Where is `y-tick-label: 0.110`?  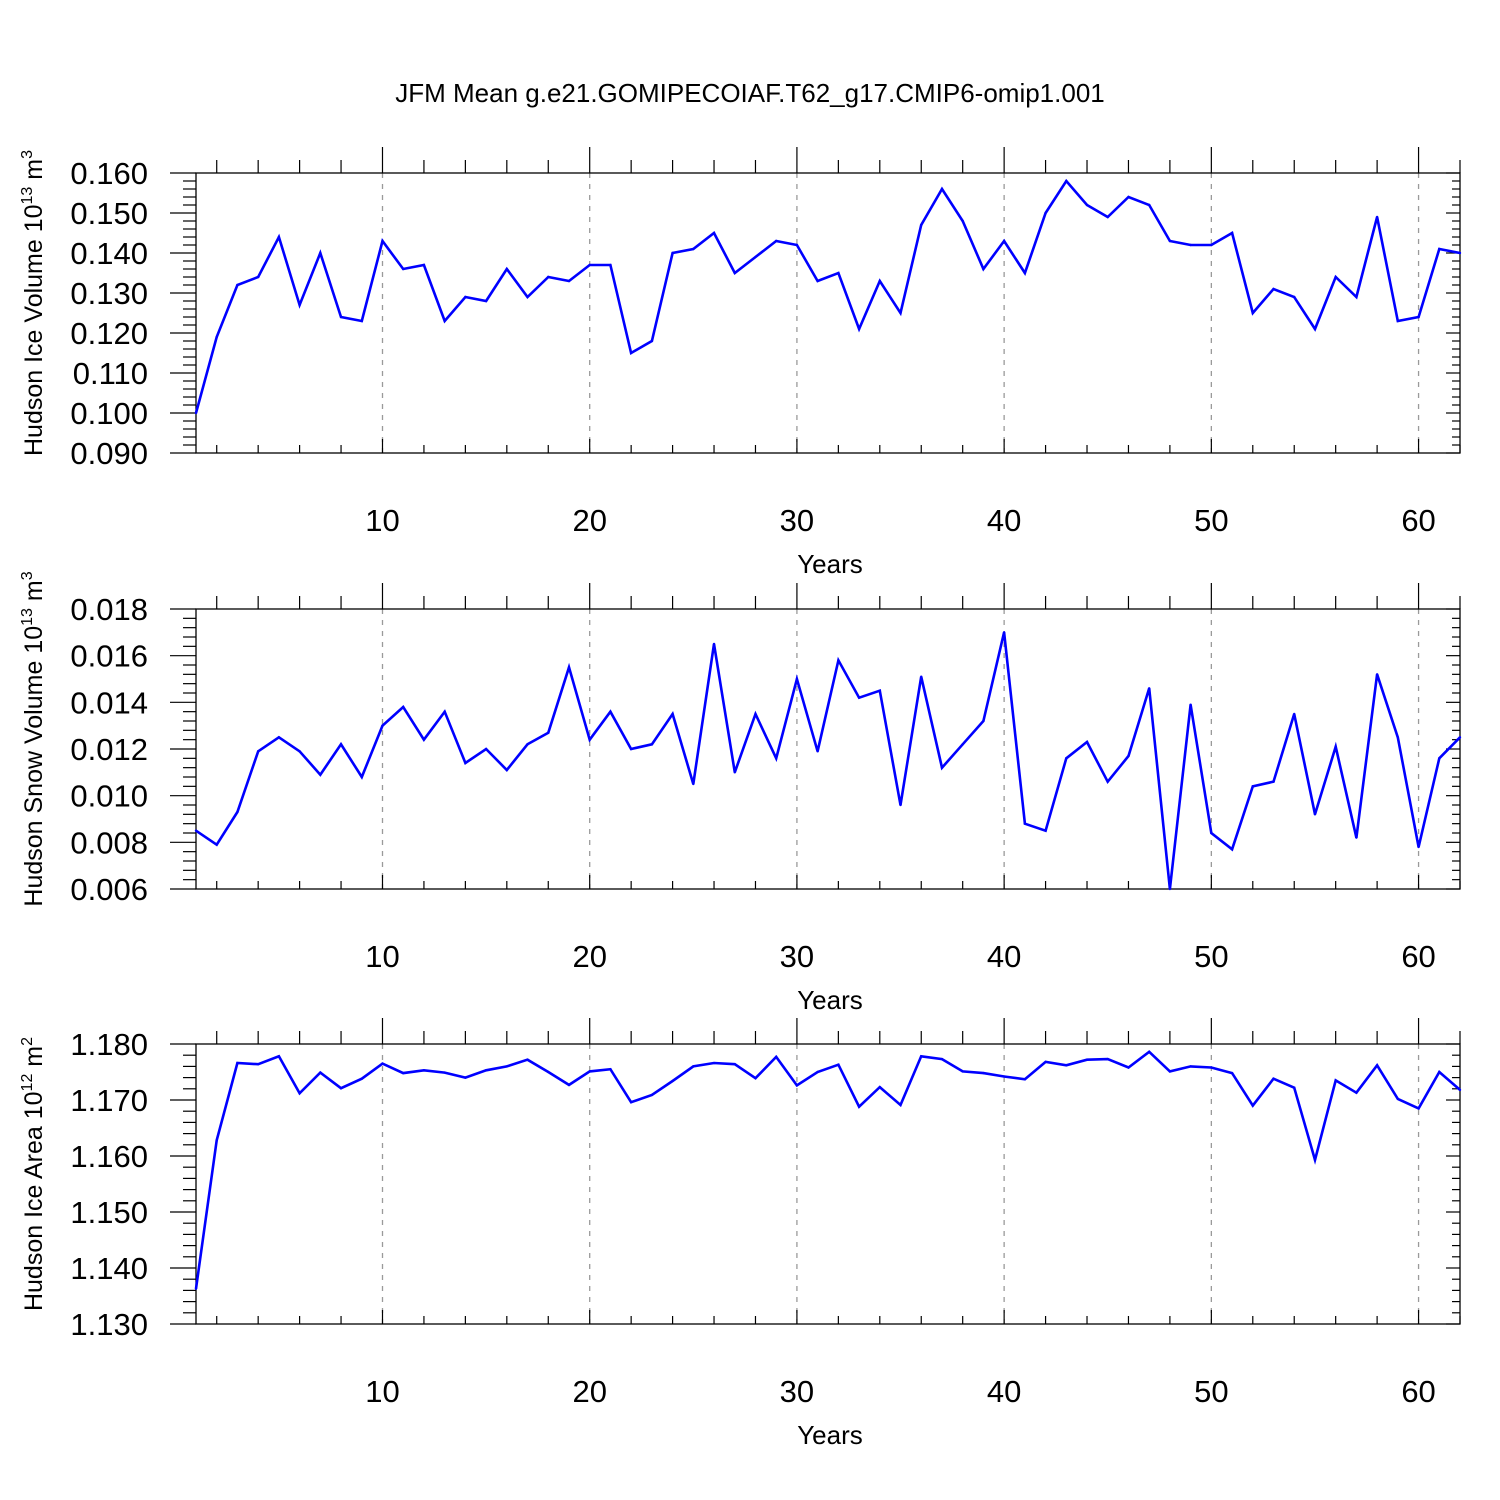 y-tick-label: 0.110 is located at coordinates (110, 373).